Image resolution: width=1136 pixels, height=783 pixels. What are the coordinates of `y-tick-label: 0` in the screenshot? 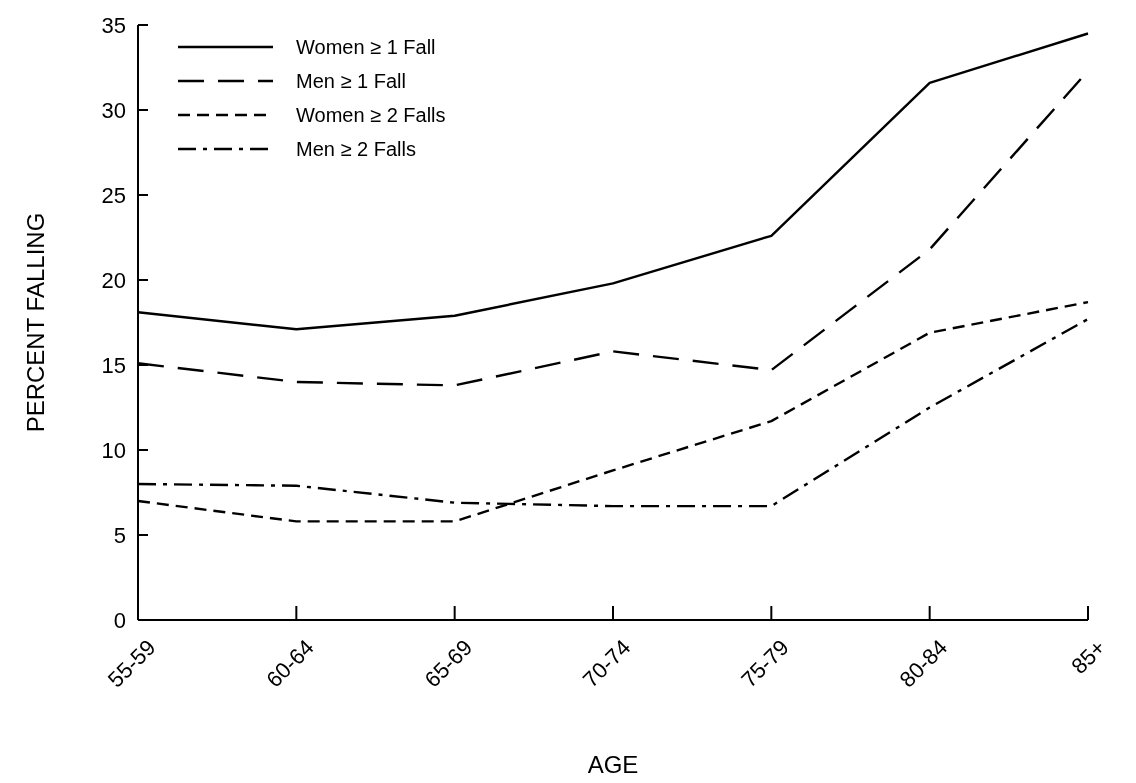 It's located at (119, 620).